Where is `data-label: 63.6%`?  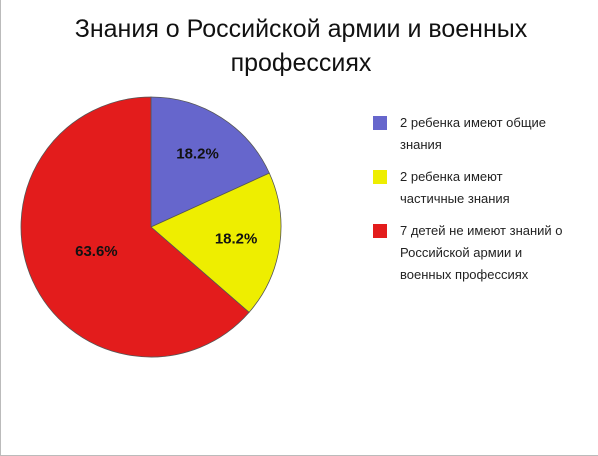 data-label: 63.6% is located at coordinates (96, 251).